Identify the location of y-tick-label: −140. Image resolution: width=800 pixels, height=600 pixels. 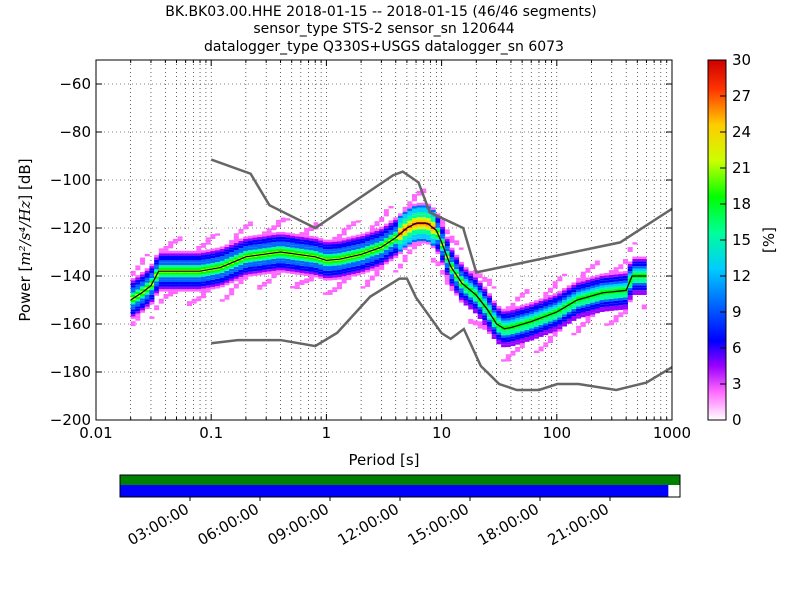
(70, 276).